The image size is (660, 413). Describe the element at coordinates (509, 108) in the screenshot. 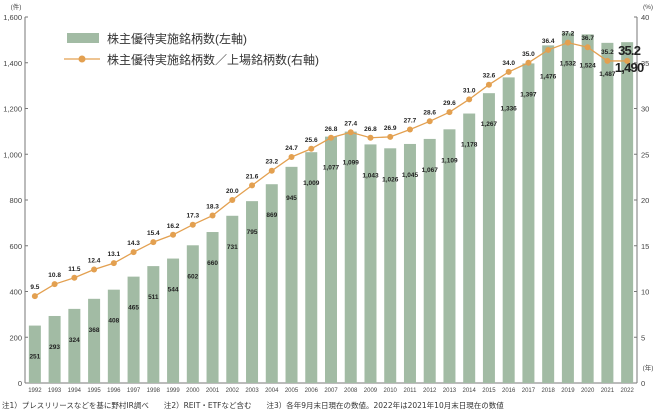

I see `bar-label: 1,336` at that location.